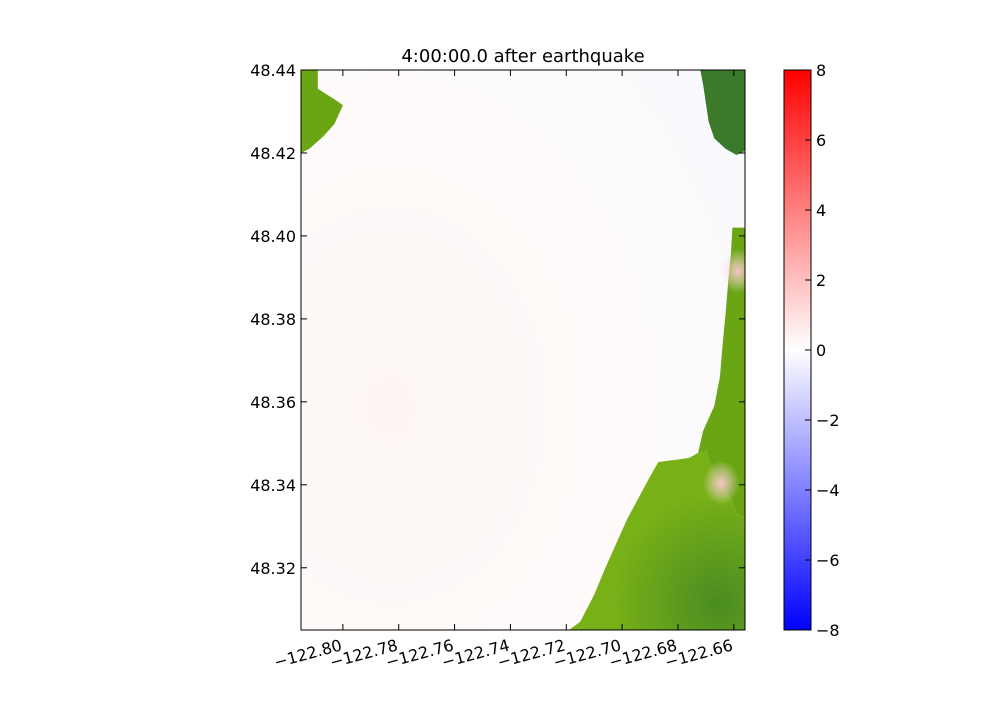 This screenshot has height=704, width=1000. What do you see at coordinates (724, 377) in the screenshot?
I see `positive-patch-layer` at bounding box center [724, 377].